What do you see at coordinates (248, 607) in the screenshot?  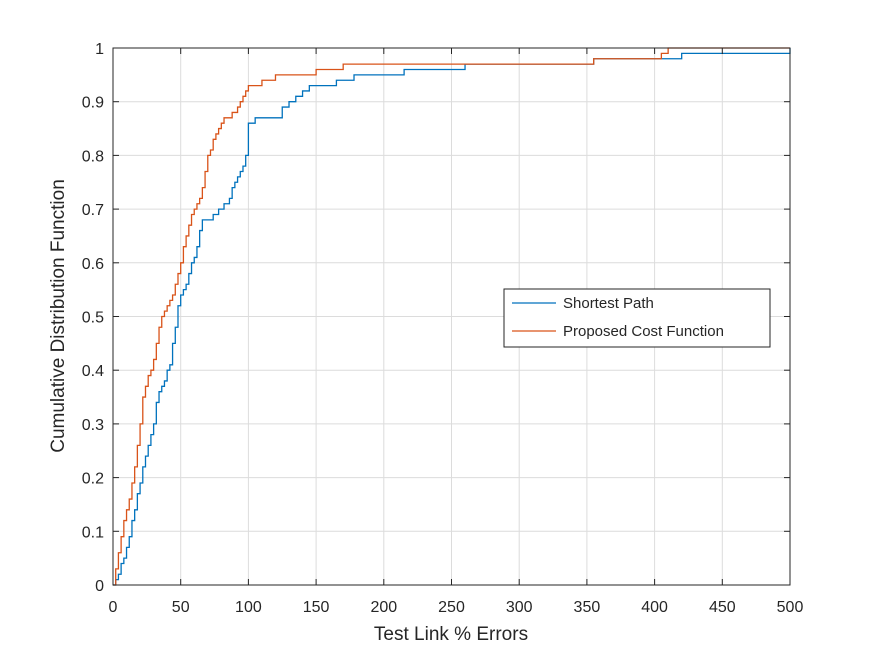 I see `x-tick-label: 100` at bounding box center [248, 607].